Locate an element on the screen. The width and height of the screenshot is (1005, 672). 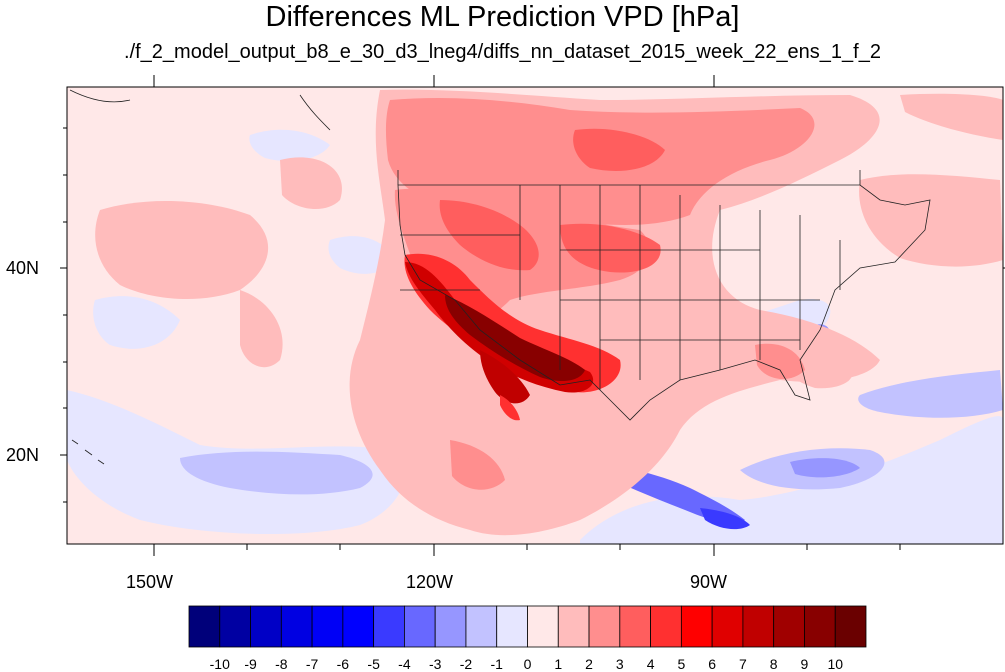
colorbar-tick-label: -8 is located at coordinates (281, 664).